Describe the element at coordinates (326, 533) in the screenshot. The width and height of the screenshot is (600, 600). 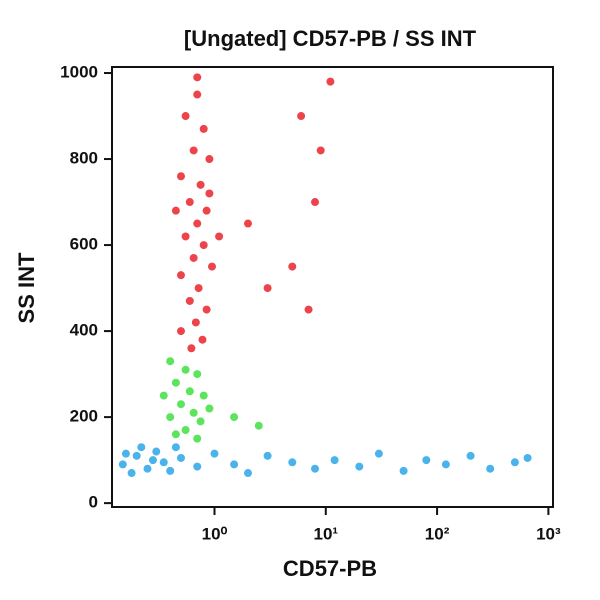
I see `x-tick-label: 10¹` at that location.